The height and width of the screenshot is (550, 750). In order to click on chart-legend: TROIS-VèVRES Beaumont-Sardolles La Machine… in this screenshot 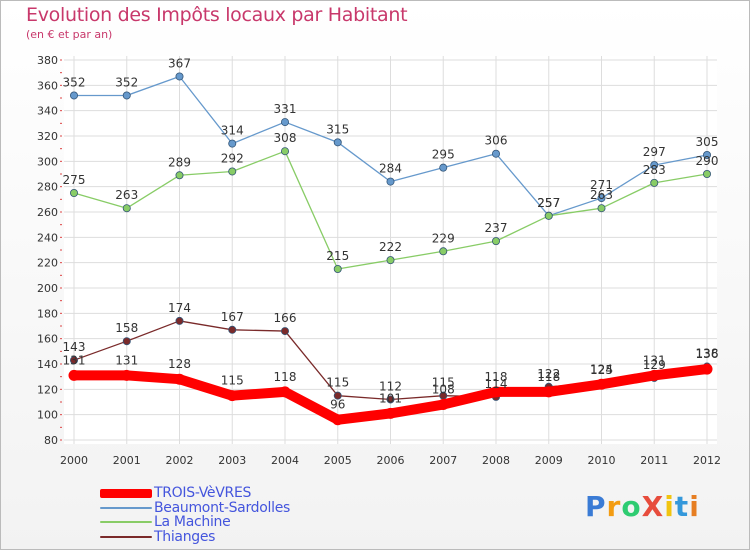, I will do `click(195, 515)`.